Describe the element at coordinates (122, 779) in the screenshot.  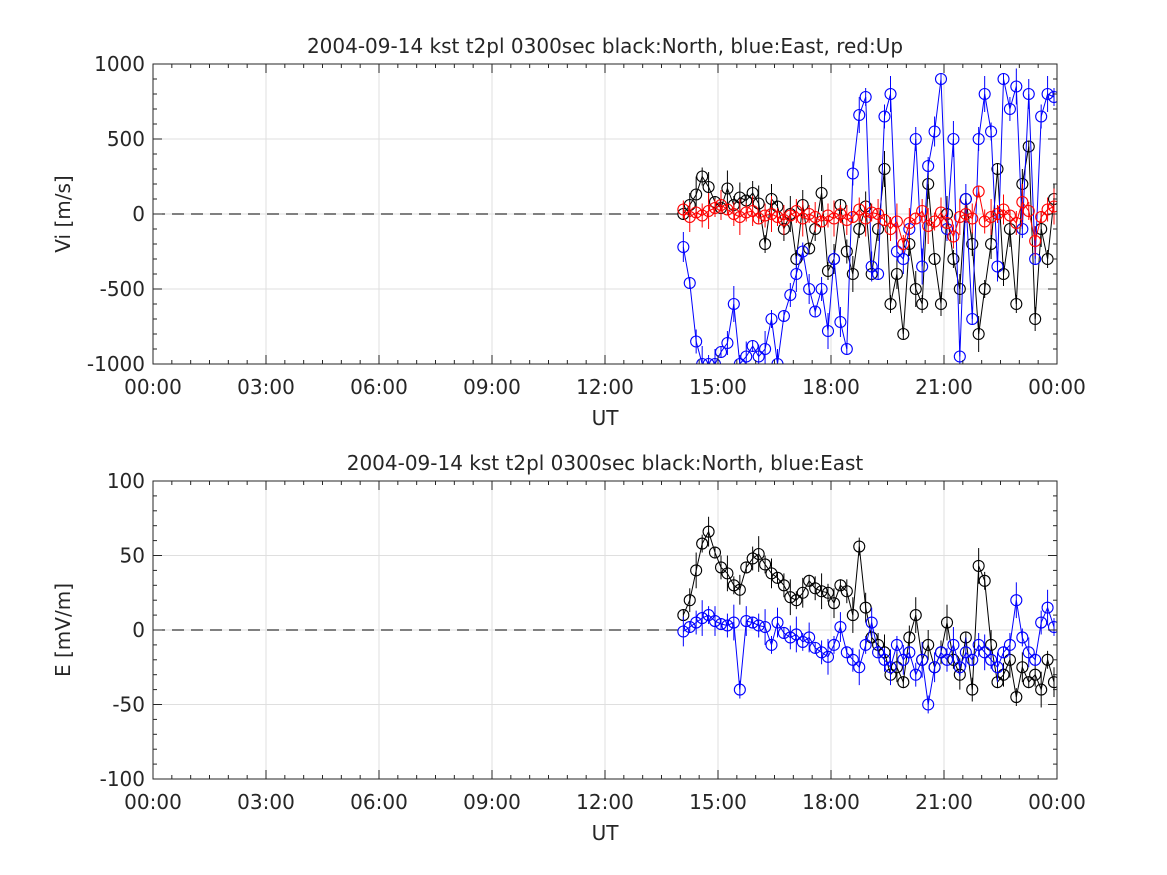
I see `y-tick-label: -100` at that location.